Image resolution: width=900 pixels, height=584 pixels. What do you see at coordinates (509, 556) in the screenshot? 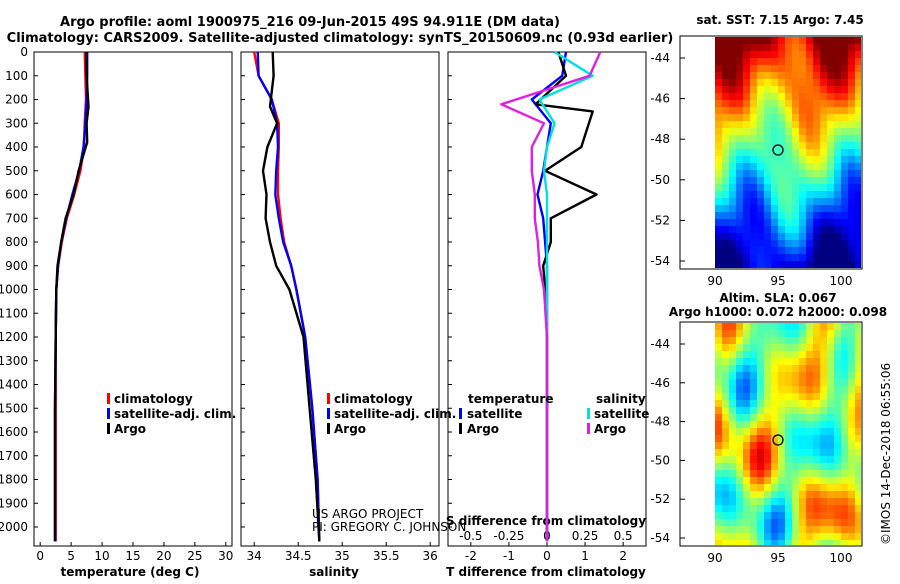
I see `x-tick-label: -1` at bounding box center [509, 556].